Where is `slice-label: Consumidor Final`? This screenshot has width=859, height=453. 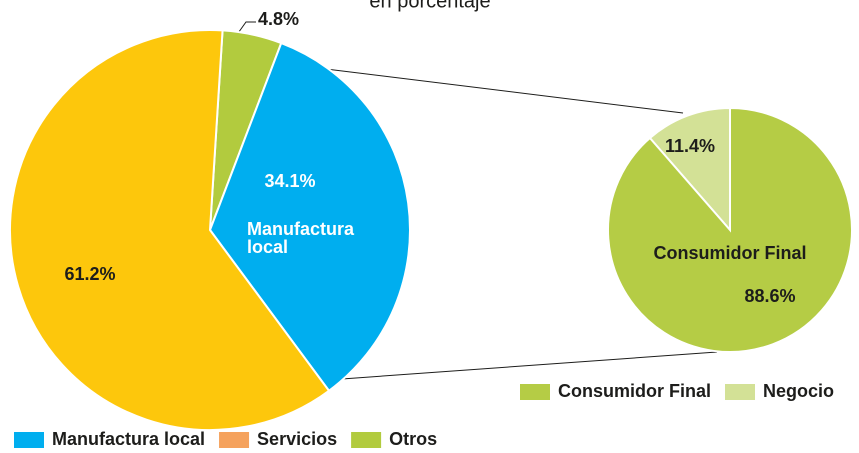
slice-label: Consumidor Final is located at coordinates (730, 253).